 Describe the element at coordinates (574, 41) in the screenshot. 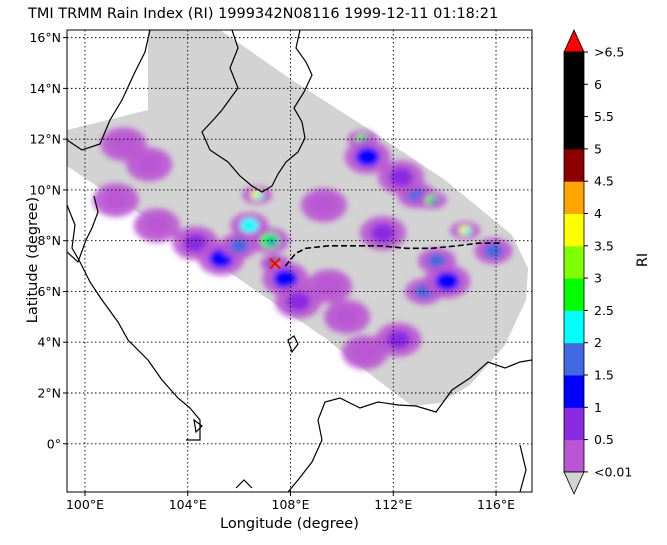

I see `colorbar-over-triangle` at that location.